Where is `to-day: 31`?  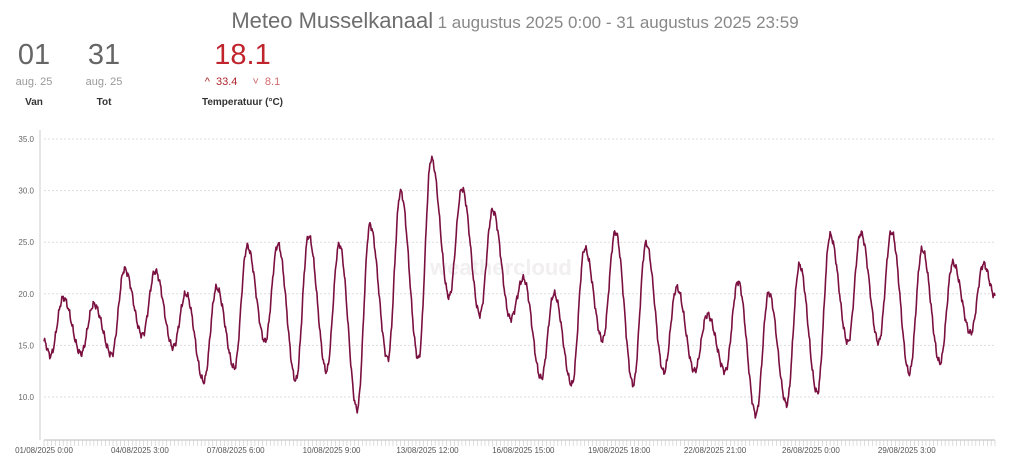 to-day: 31 is located at coordinates (104, 55).